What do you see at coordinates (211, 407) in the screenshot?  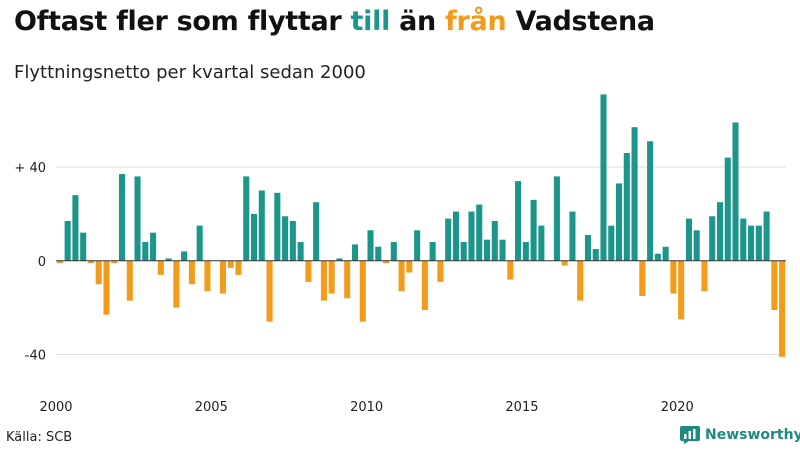 I see `x-tick-label: 2005` at bounding box center [211, 407].